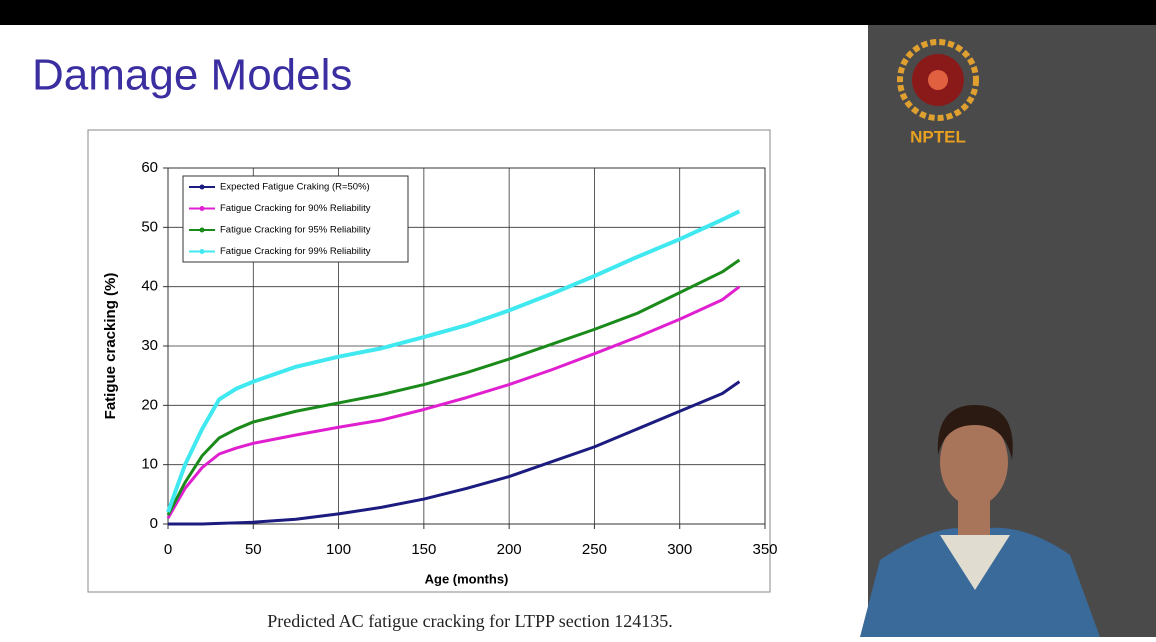 This screenshot has height=642, width=1156. I want to click on y-axis-label: Fatigue cracking (%), so click(110, 346).